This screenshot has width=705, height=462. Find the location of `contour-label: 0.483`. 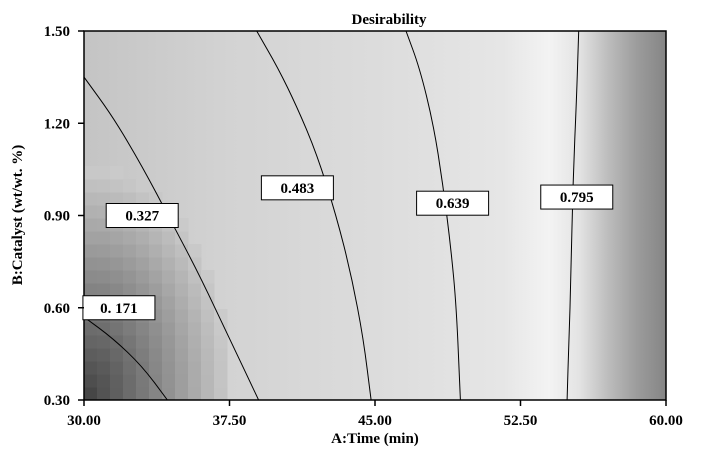

contour-label: 0.483 is located at coordinates (298, 189).